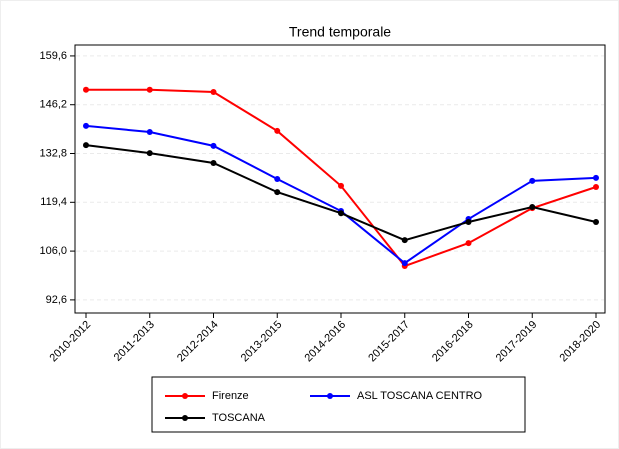 This screenshot has height=449, width=619. I want to click on chart-title: Trend temporale, so click(340, 32).